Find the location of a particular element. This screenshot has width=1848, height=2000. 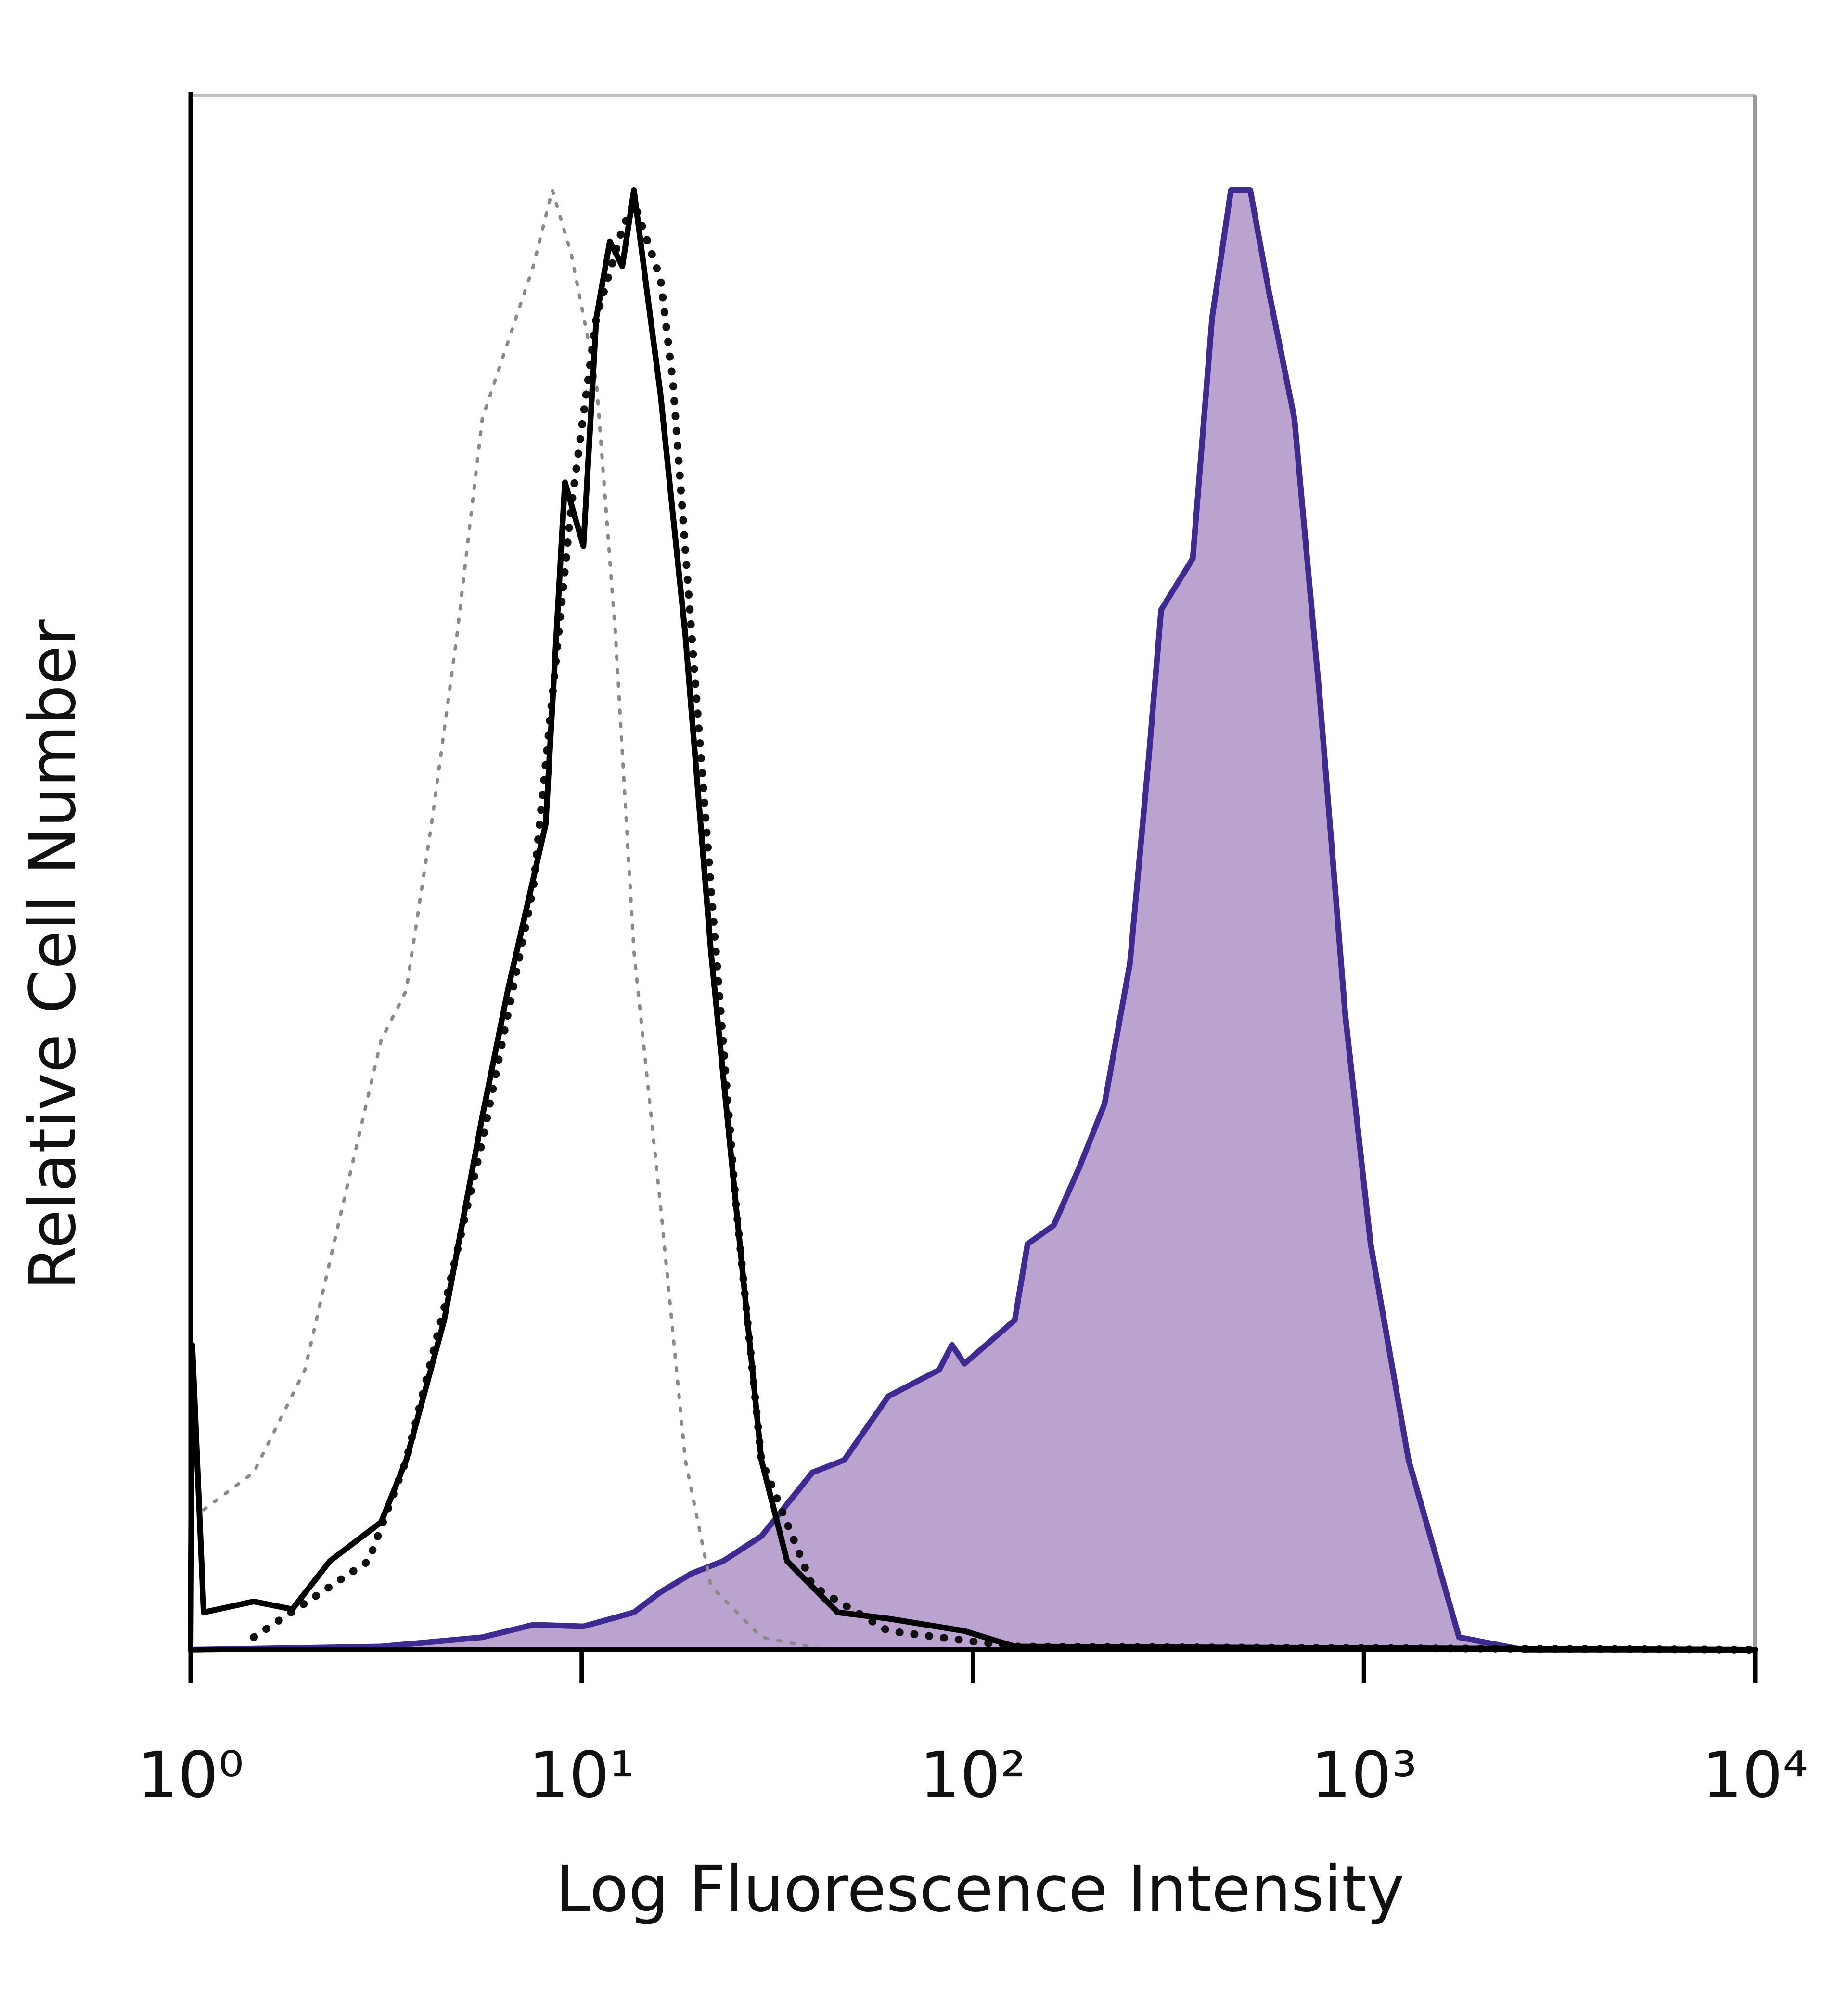

x-tick-label: 10² is located at coordinates (973, 1775).